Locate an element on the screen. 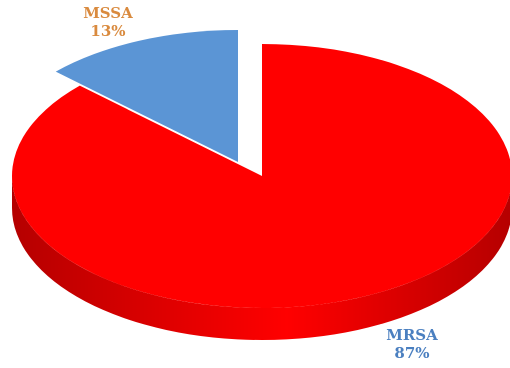  slice-mrsa-percent: 87% is located at coordinates (411, 353).